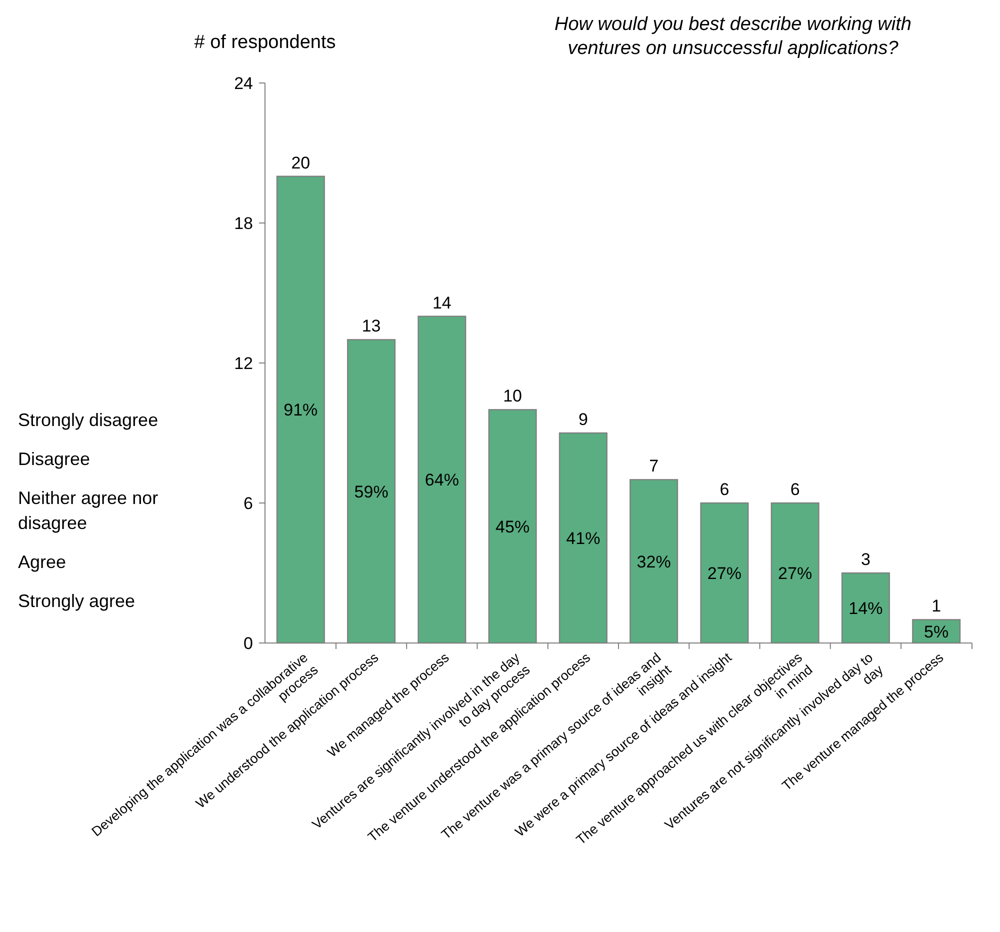  What do you see at coordinates (265, 42) in the screenshot?
I see `y-axis-title: # of respondents` at bounding box center [265, 42].